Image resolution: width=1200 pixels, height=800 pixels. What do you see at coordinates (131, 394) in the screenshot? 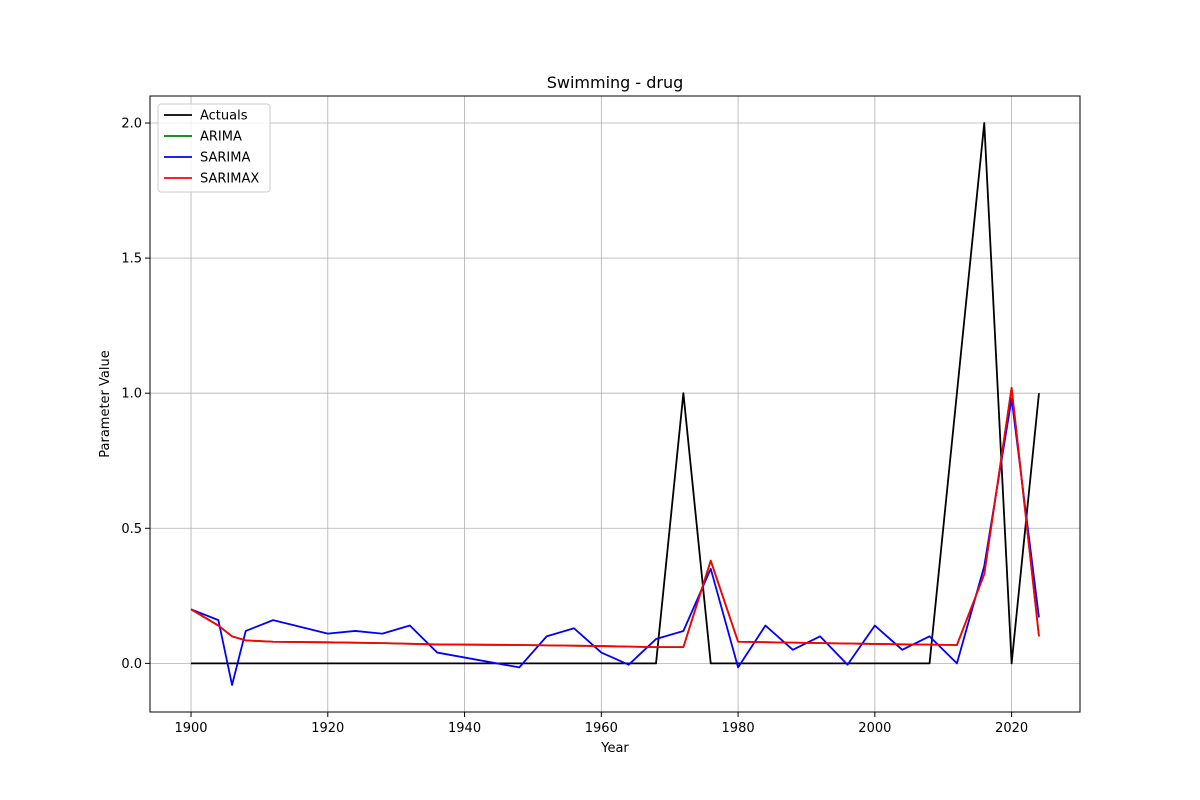
I see `y-tick-label: 1.0` at bounding box center [131, 394].